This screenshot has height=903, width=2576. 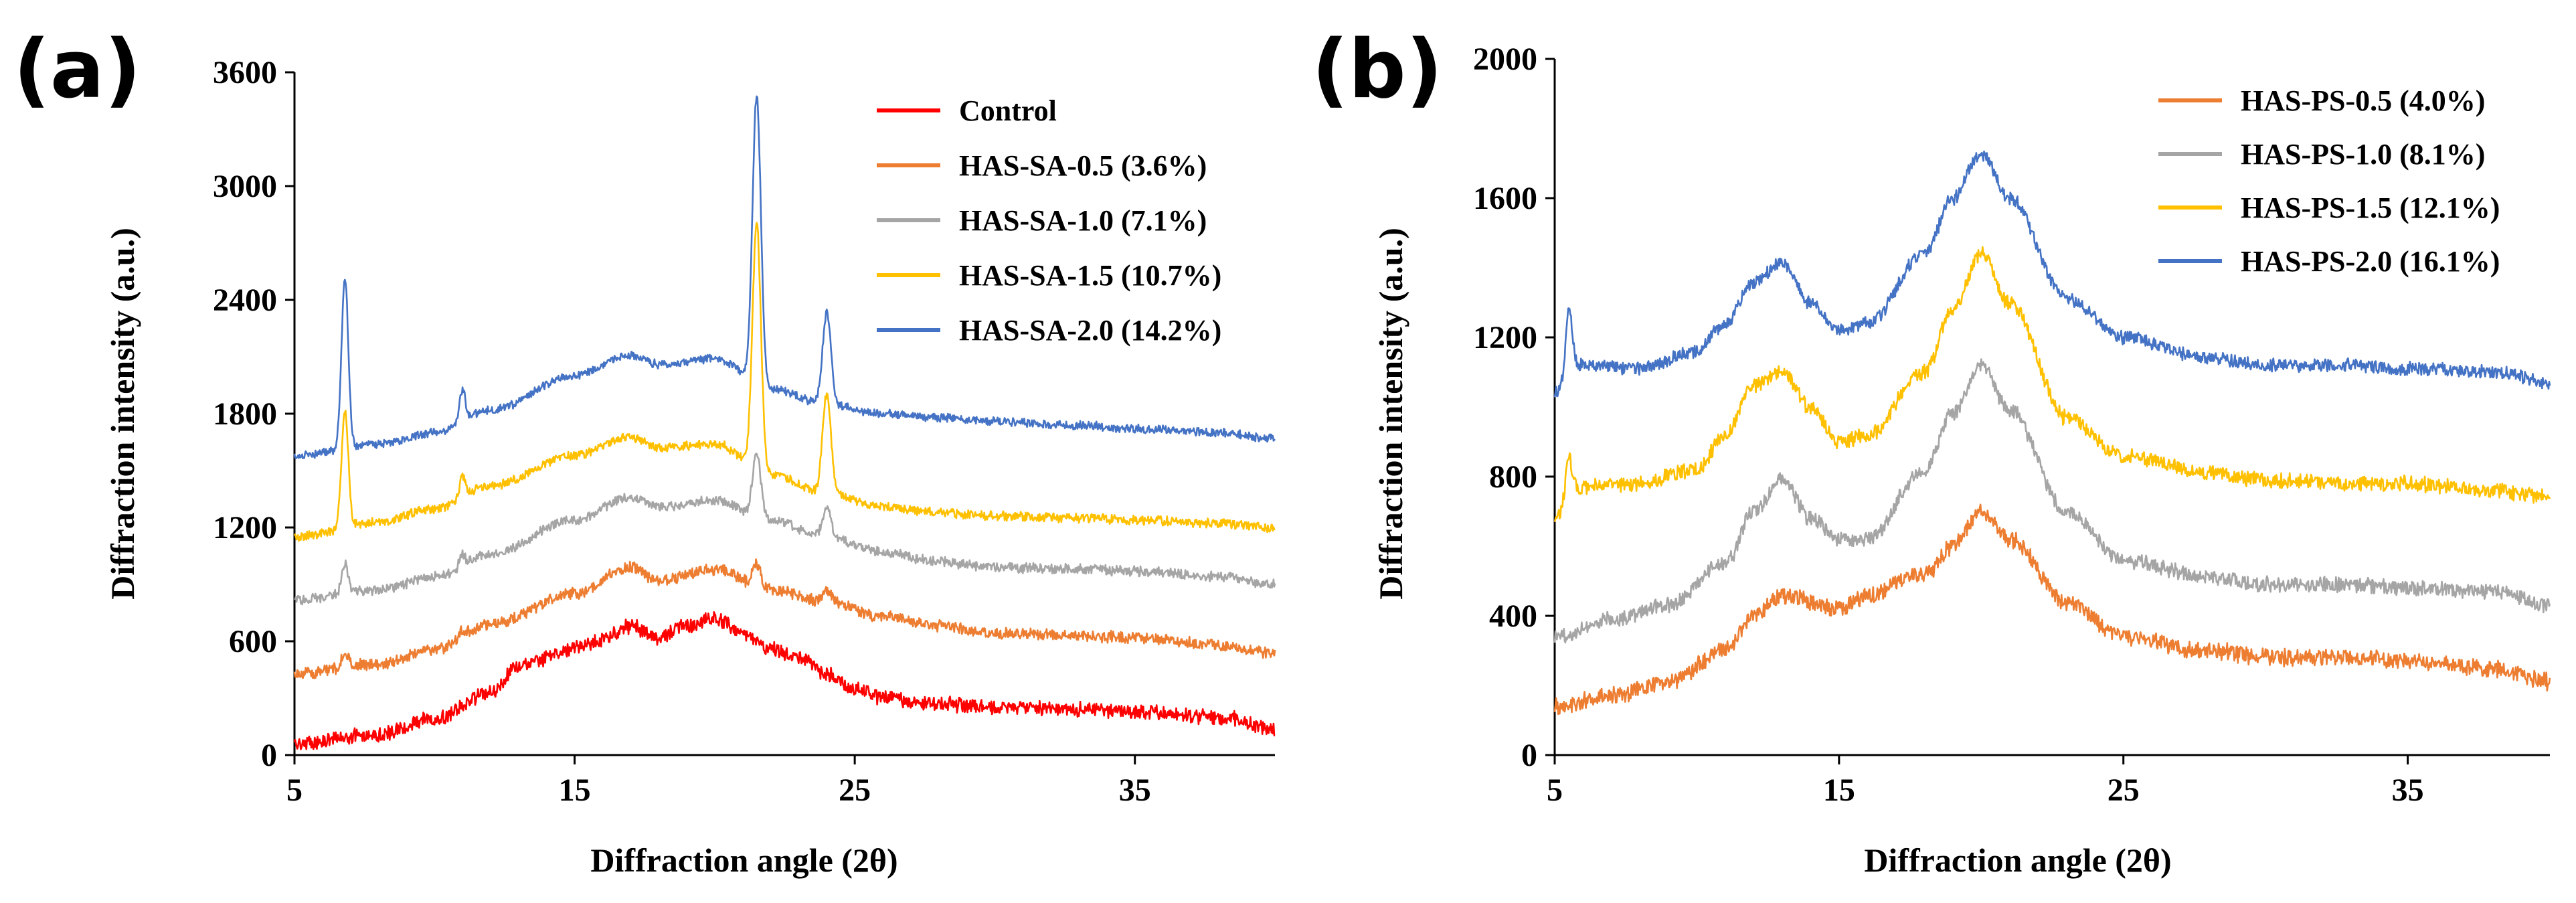 What do you see at coordinates (1505, 59) in the screenshot?
I see `y-tick-label: 2000` at bounding box center [1505, 59].